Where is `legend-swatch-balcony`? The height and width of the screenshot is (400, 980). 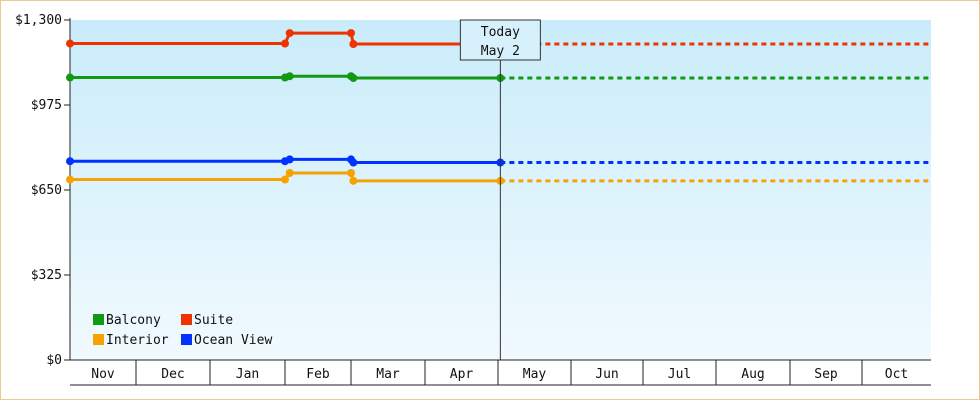 legend-swatch-balcony is located at coordinates (98, 319).